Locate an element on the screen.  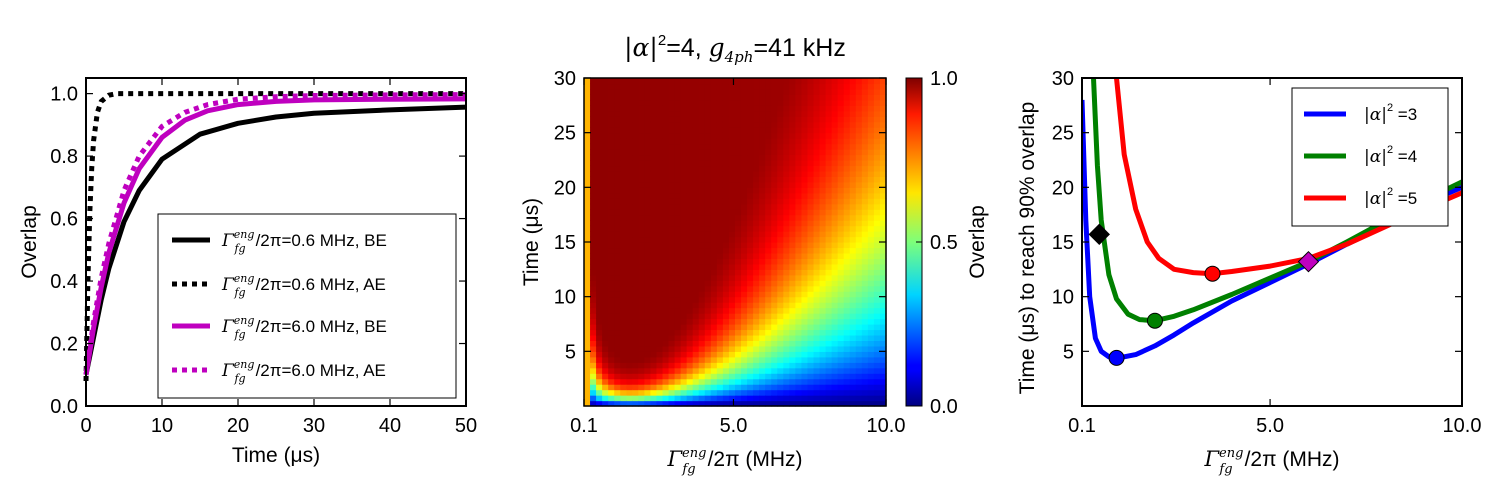
p3-xtick-label-0: 0.1 is located at coordinates (1082, 426).